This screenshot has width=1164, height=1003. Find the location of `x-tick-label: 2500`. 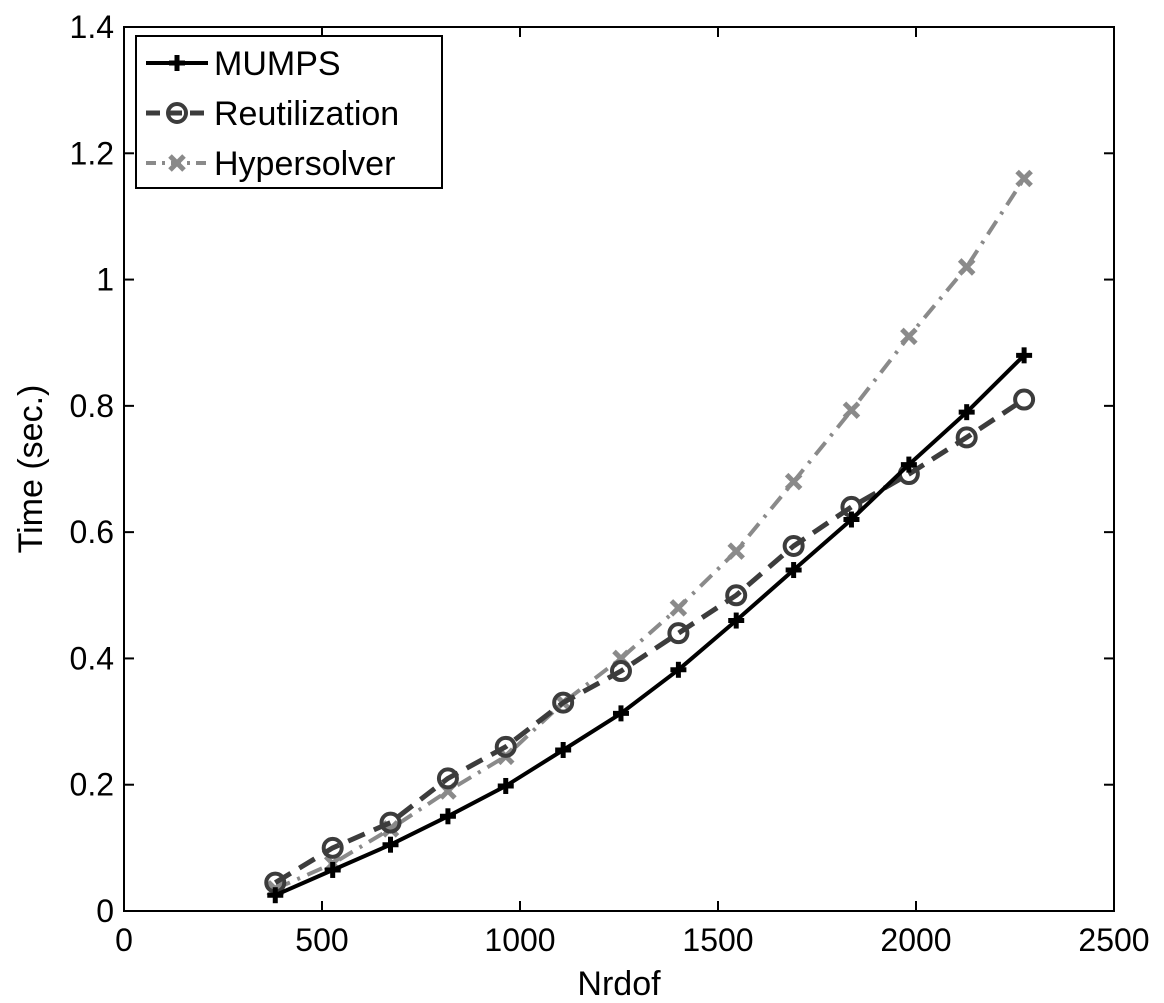

x-tick-label: 2500 is located at coordinates (1113, 940).